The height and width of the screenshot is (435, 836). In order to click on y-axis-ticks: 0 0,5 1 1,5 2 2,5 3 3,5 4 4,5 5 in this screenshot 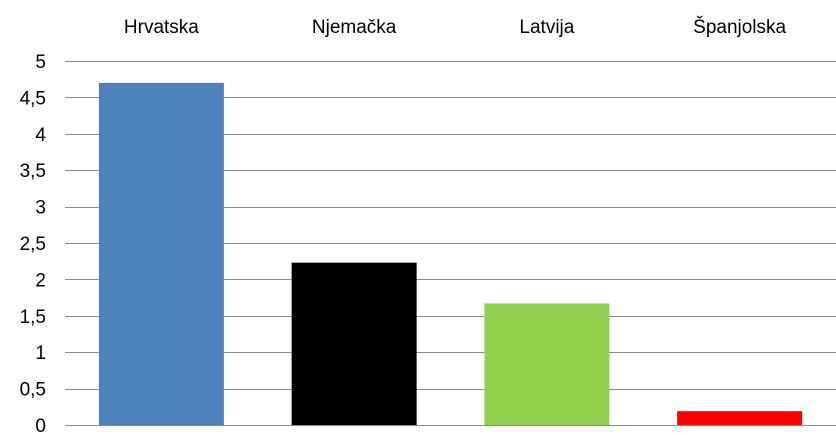, I will do `click(33, 243)`.